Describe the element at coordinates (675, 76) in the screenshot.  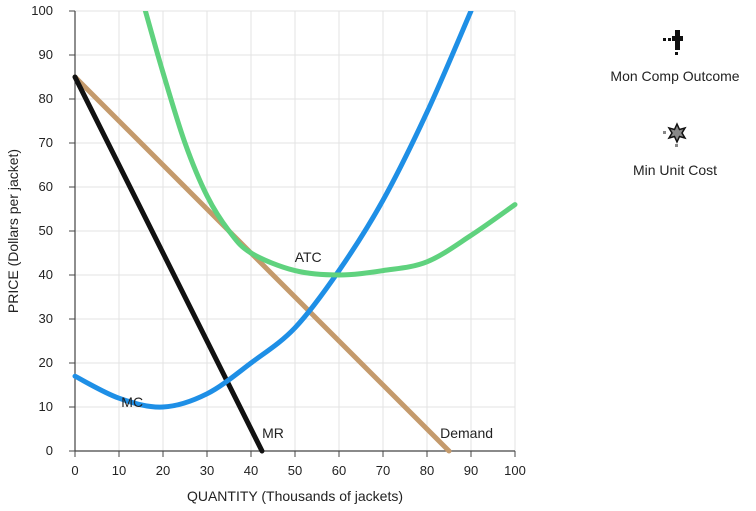
I see `legend-label: Mon Comp Outcome` at that location.